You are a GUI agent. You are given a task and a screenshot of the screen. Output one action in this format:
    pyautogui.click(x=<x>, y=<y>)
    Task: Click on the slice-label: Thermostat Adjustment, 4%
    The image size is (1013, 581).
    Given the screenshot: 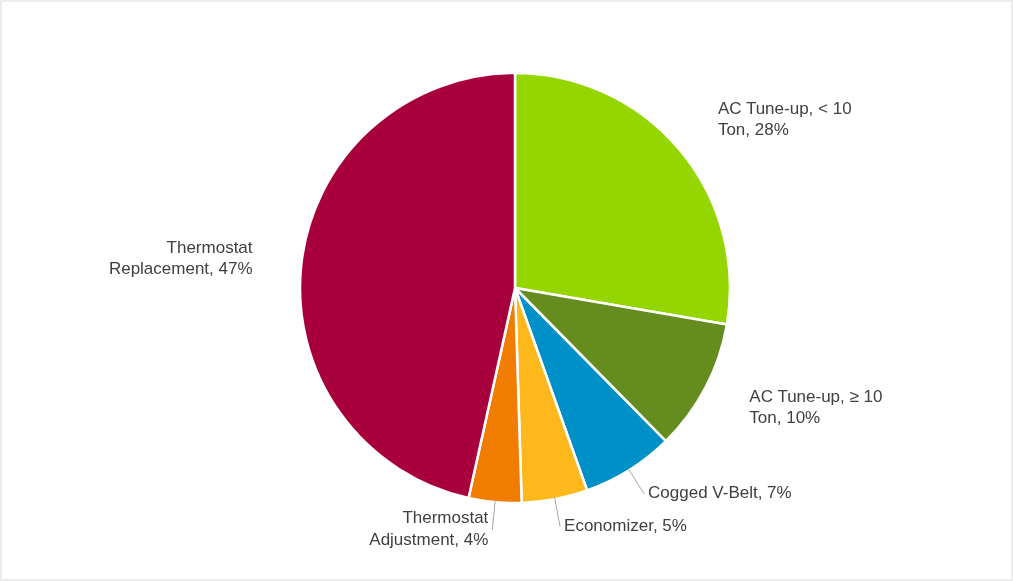 What is the action you would take?
    pyautogui.click(x=429, y=529)
    